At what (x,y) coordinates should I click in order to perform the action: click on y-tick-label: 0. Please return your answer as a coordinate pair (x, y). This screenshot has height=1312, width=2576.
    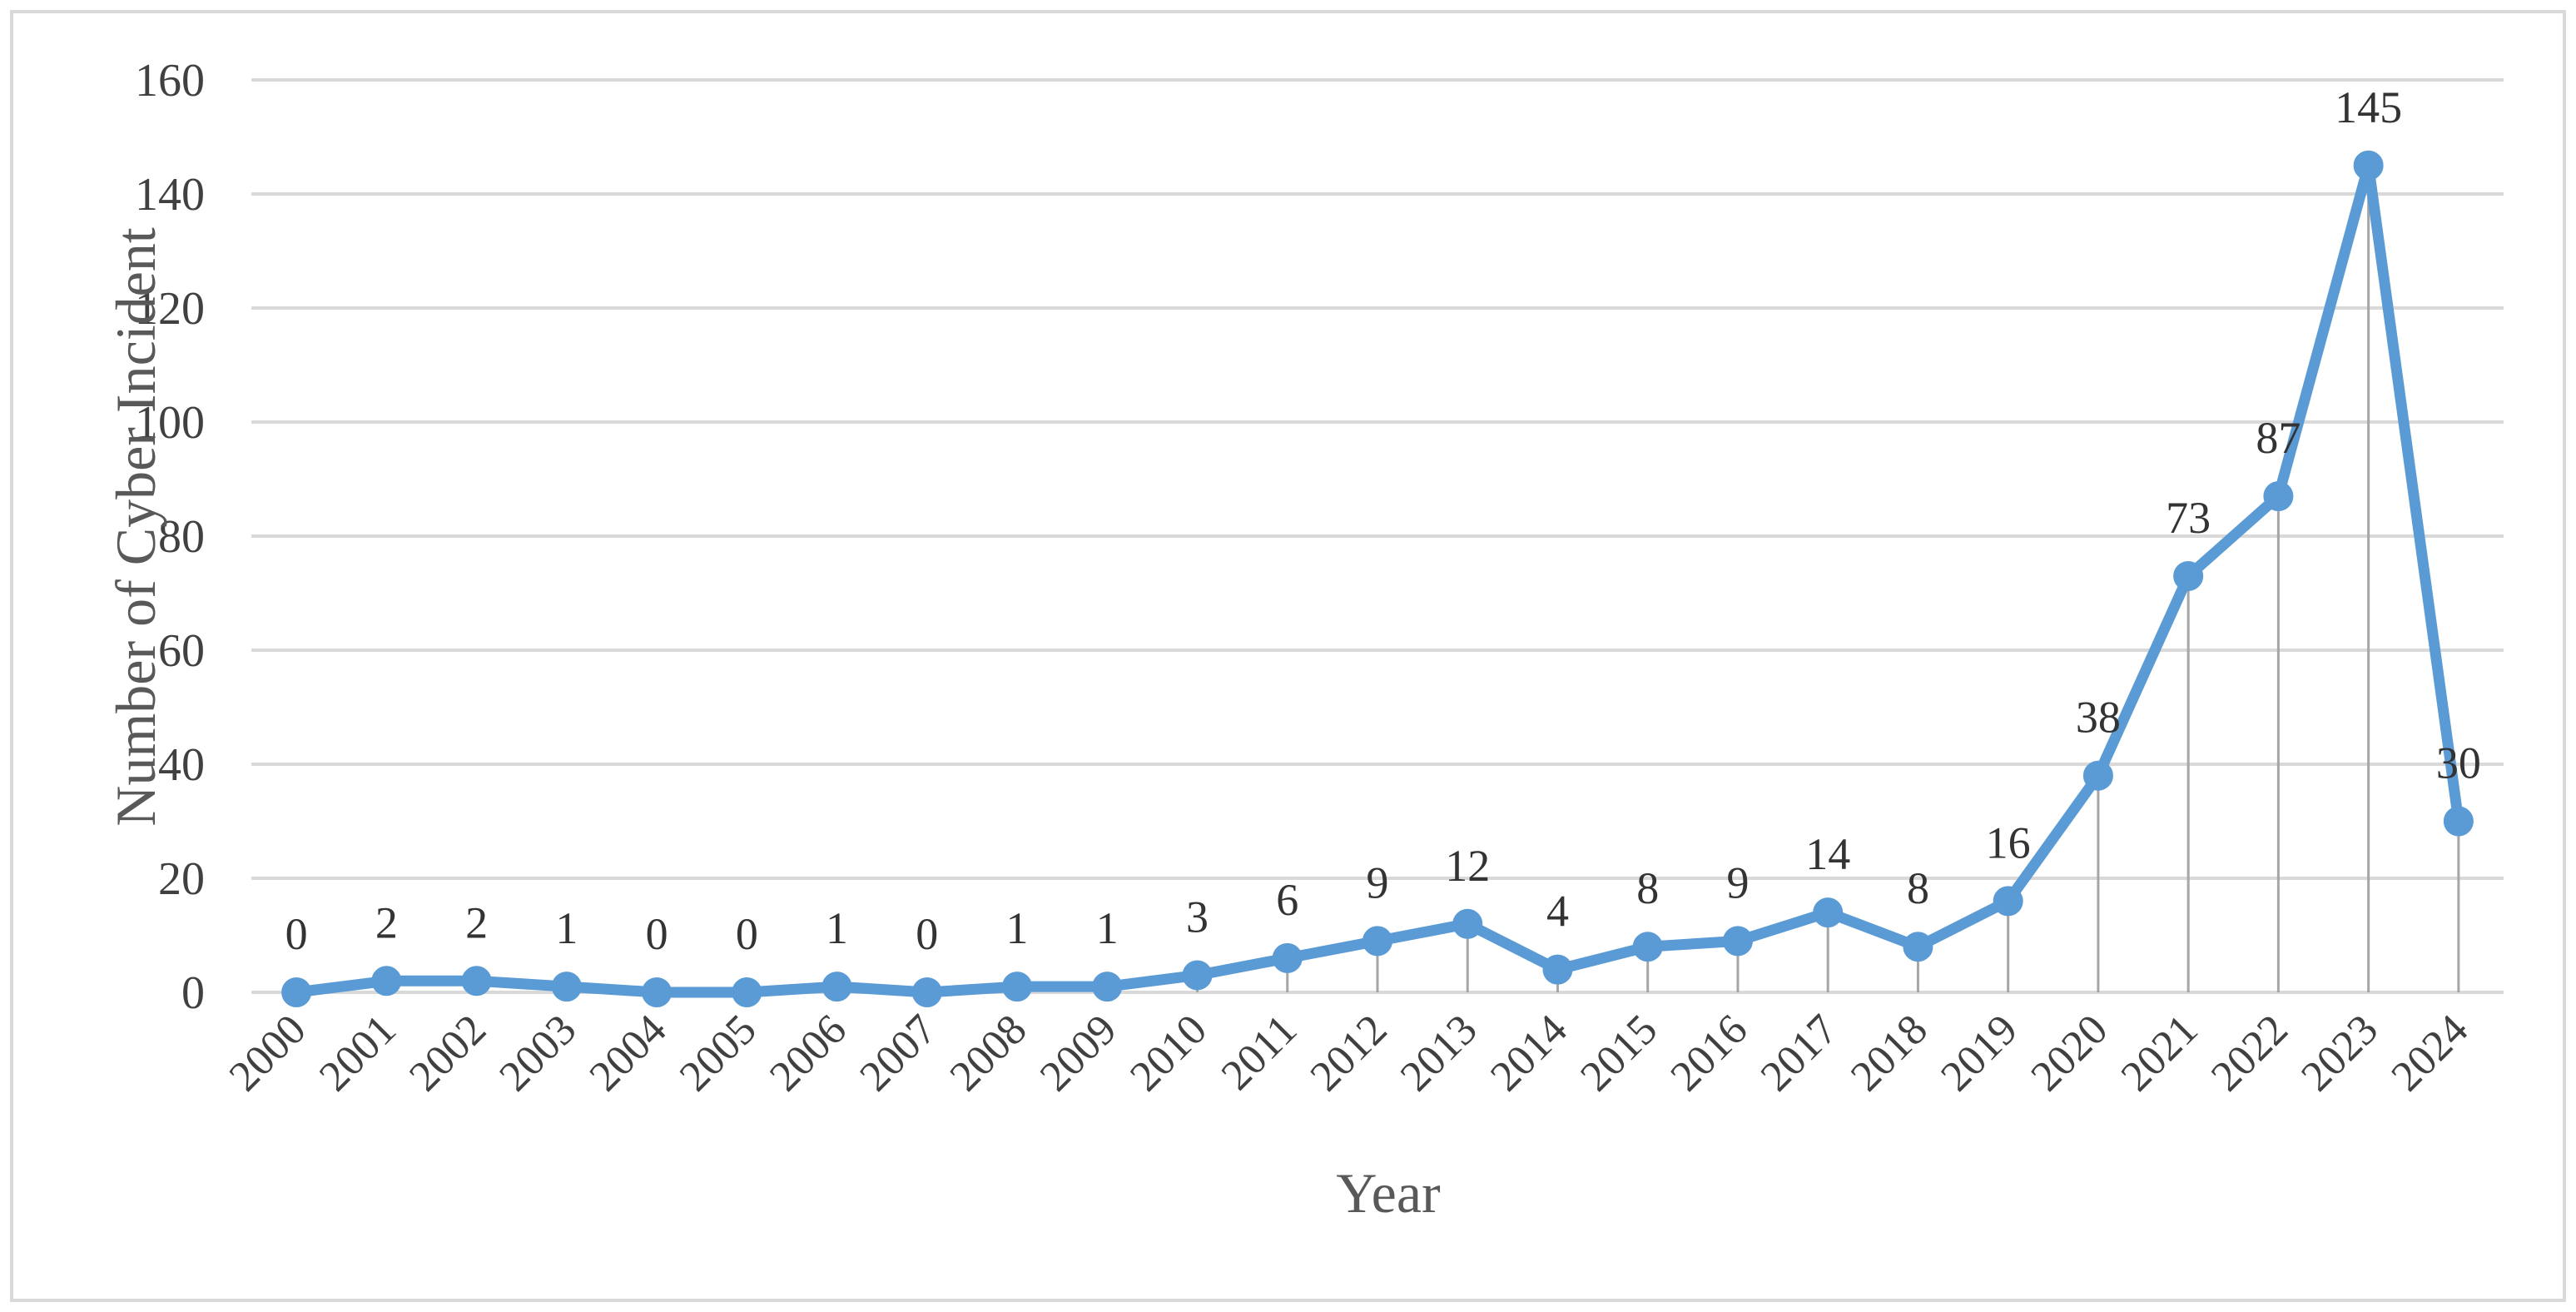
    Looking at the image, I should click on (193, 993).